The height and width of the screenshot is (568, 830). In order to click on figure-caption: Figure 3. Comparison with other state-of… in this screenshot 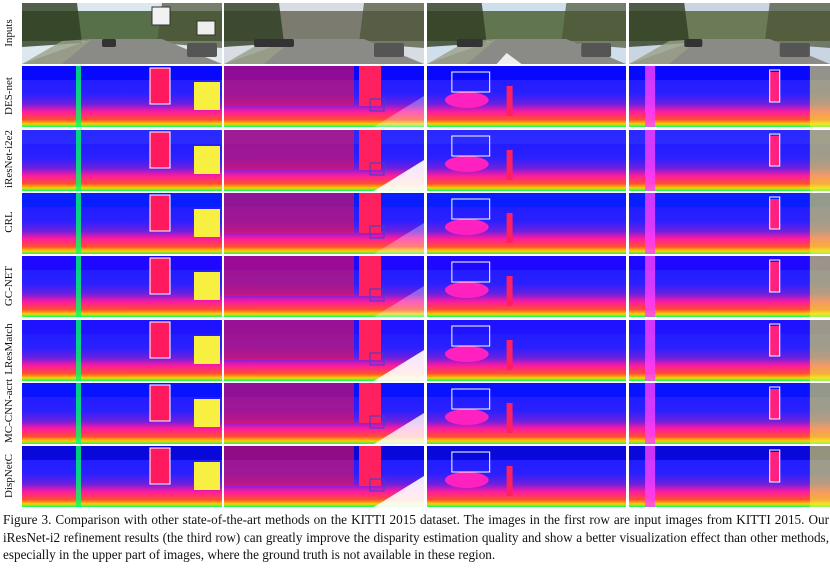, I will do `click(416, 537)`.